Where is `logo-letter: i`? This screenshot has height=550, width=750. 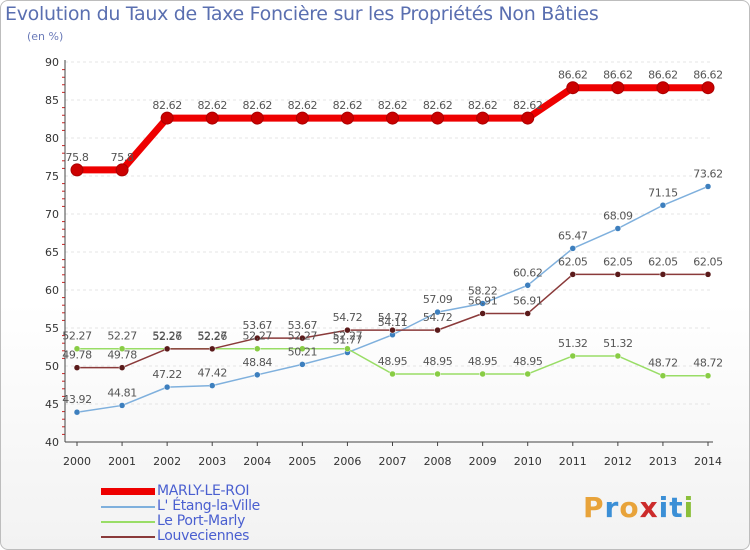 logo-letter: i is located at coordinates (664, 507).